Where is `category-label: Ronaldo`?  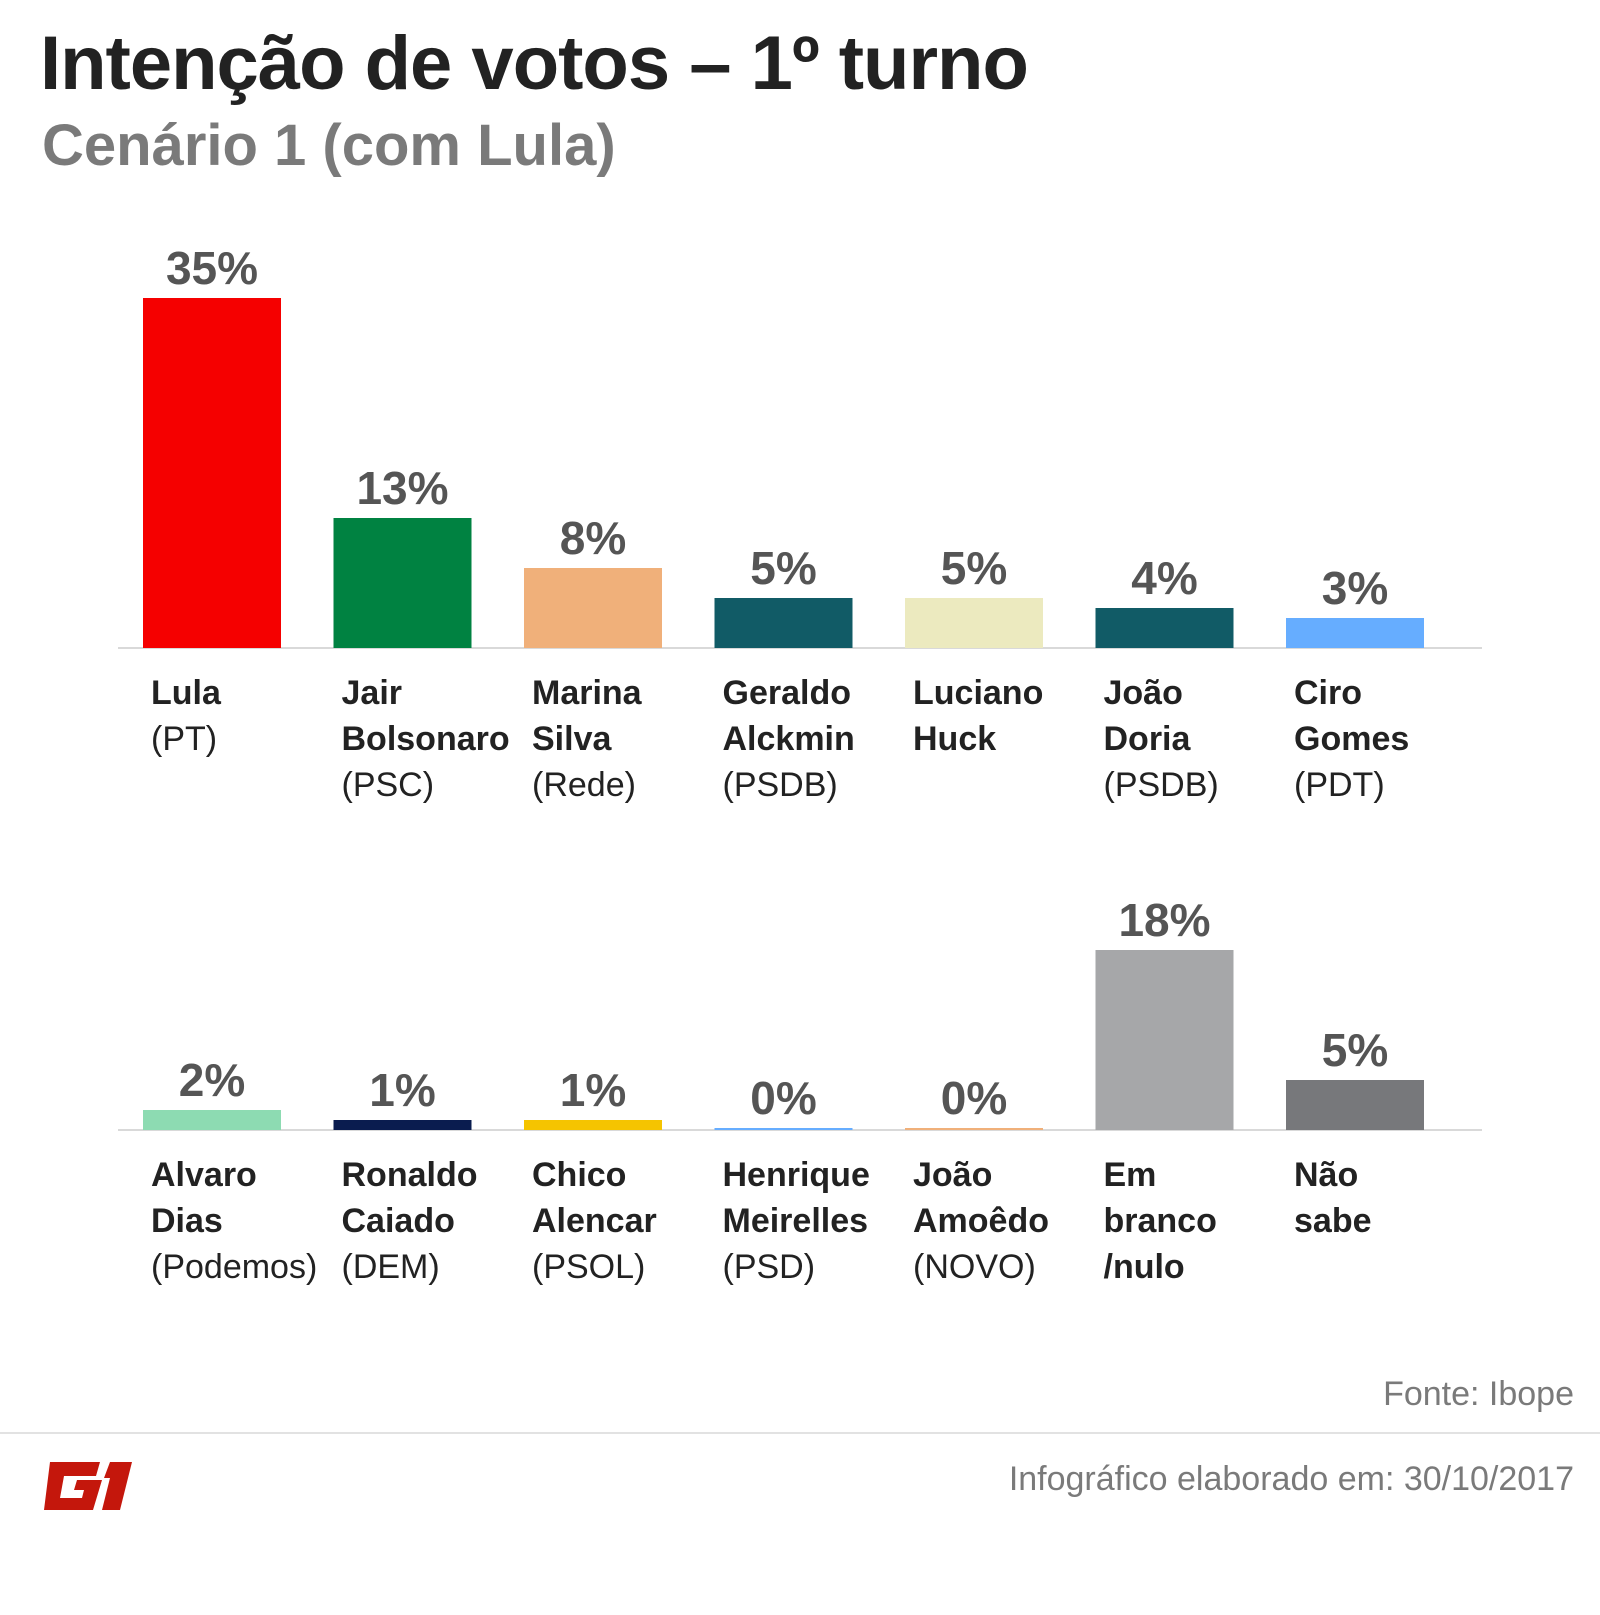 category-label: Ronaldo is located at coordinates (410, 1175).